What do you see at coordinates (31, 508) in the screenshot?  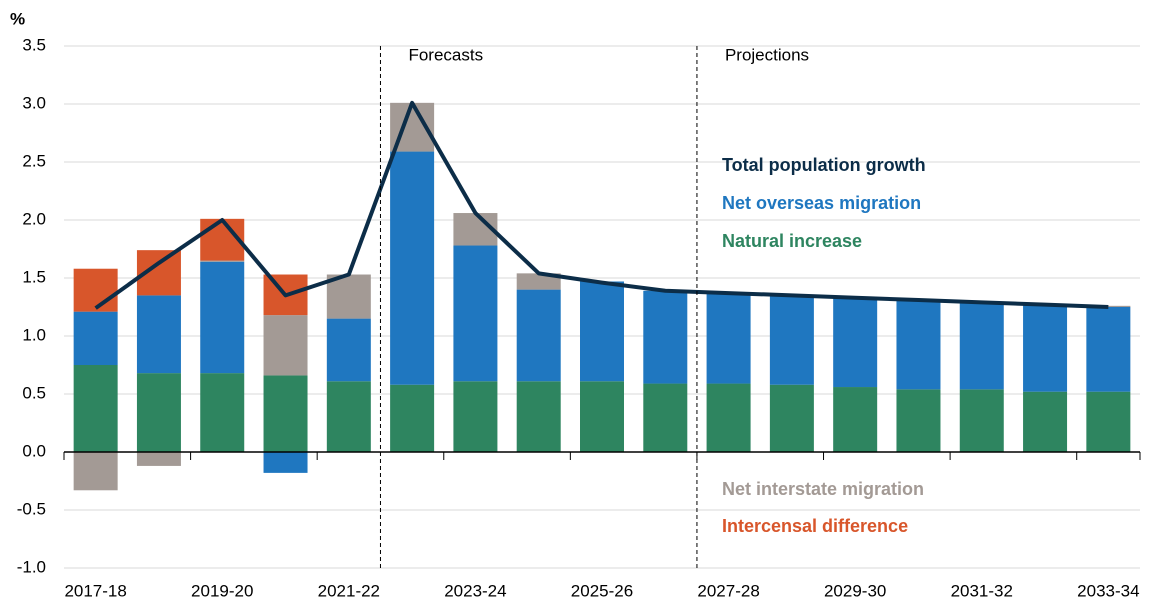 I see `y-tick-label: -0.5` at bounding box center [31, 508].